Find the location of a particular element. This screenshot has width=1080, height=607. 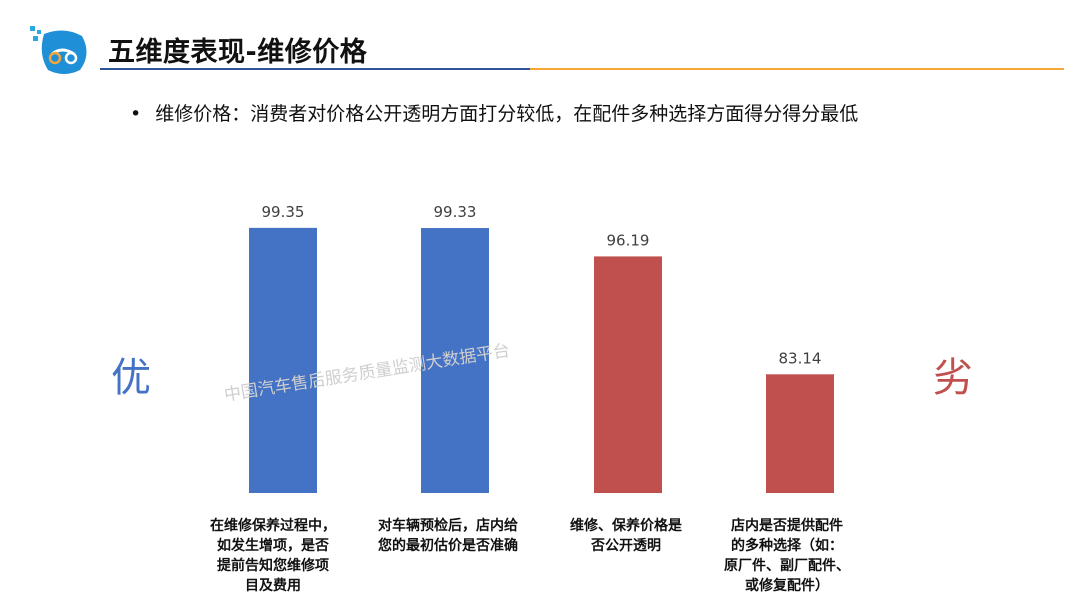

left-label-best: 优 is located at coordinates (131, 378).